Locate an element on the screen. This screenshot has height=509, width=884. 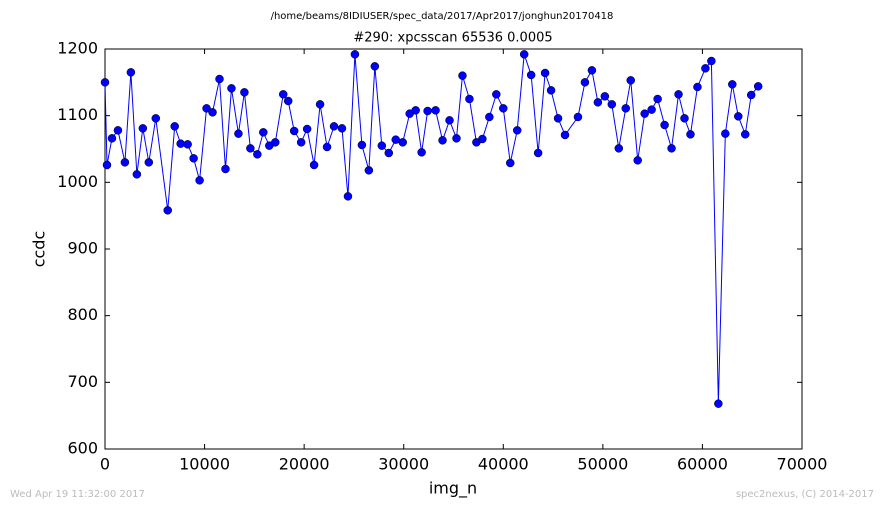
y-tick-label: 1200 is located at coordinates (77, 48).